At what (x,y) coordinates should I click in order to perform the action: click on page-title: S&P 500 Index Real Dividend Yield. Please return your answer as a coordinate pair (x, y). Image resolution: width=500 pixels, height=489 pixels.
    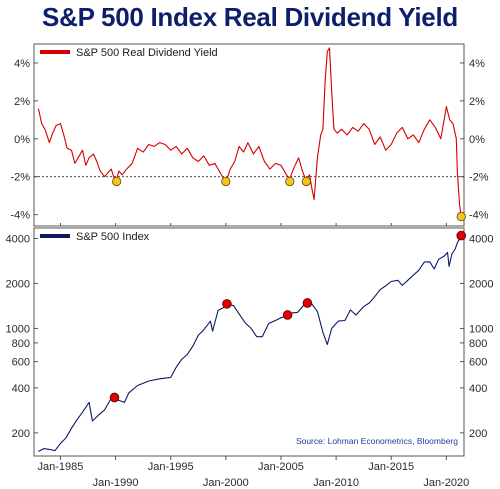
    Looking at the image, I should click on (250, 17).